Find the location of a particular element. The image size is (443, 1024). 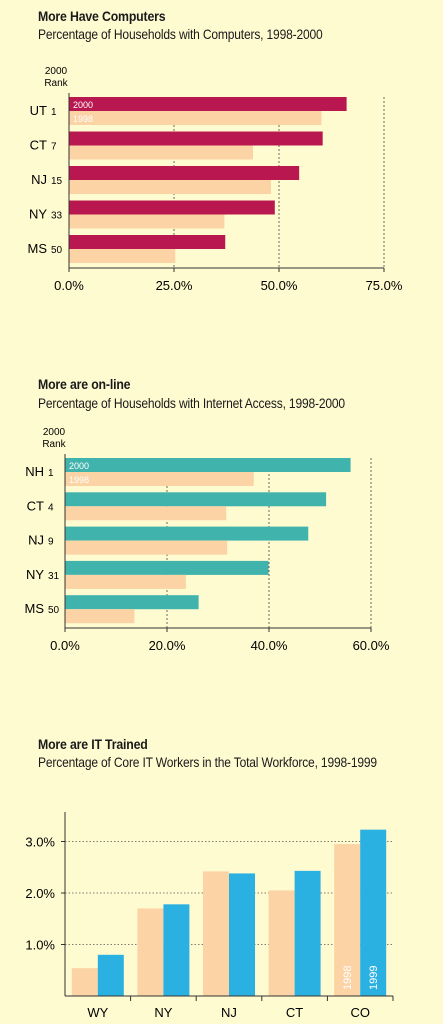

x-tick-label: 40.0% is located at coordinates (269, 645).